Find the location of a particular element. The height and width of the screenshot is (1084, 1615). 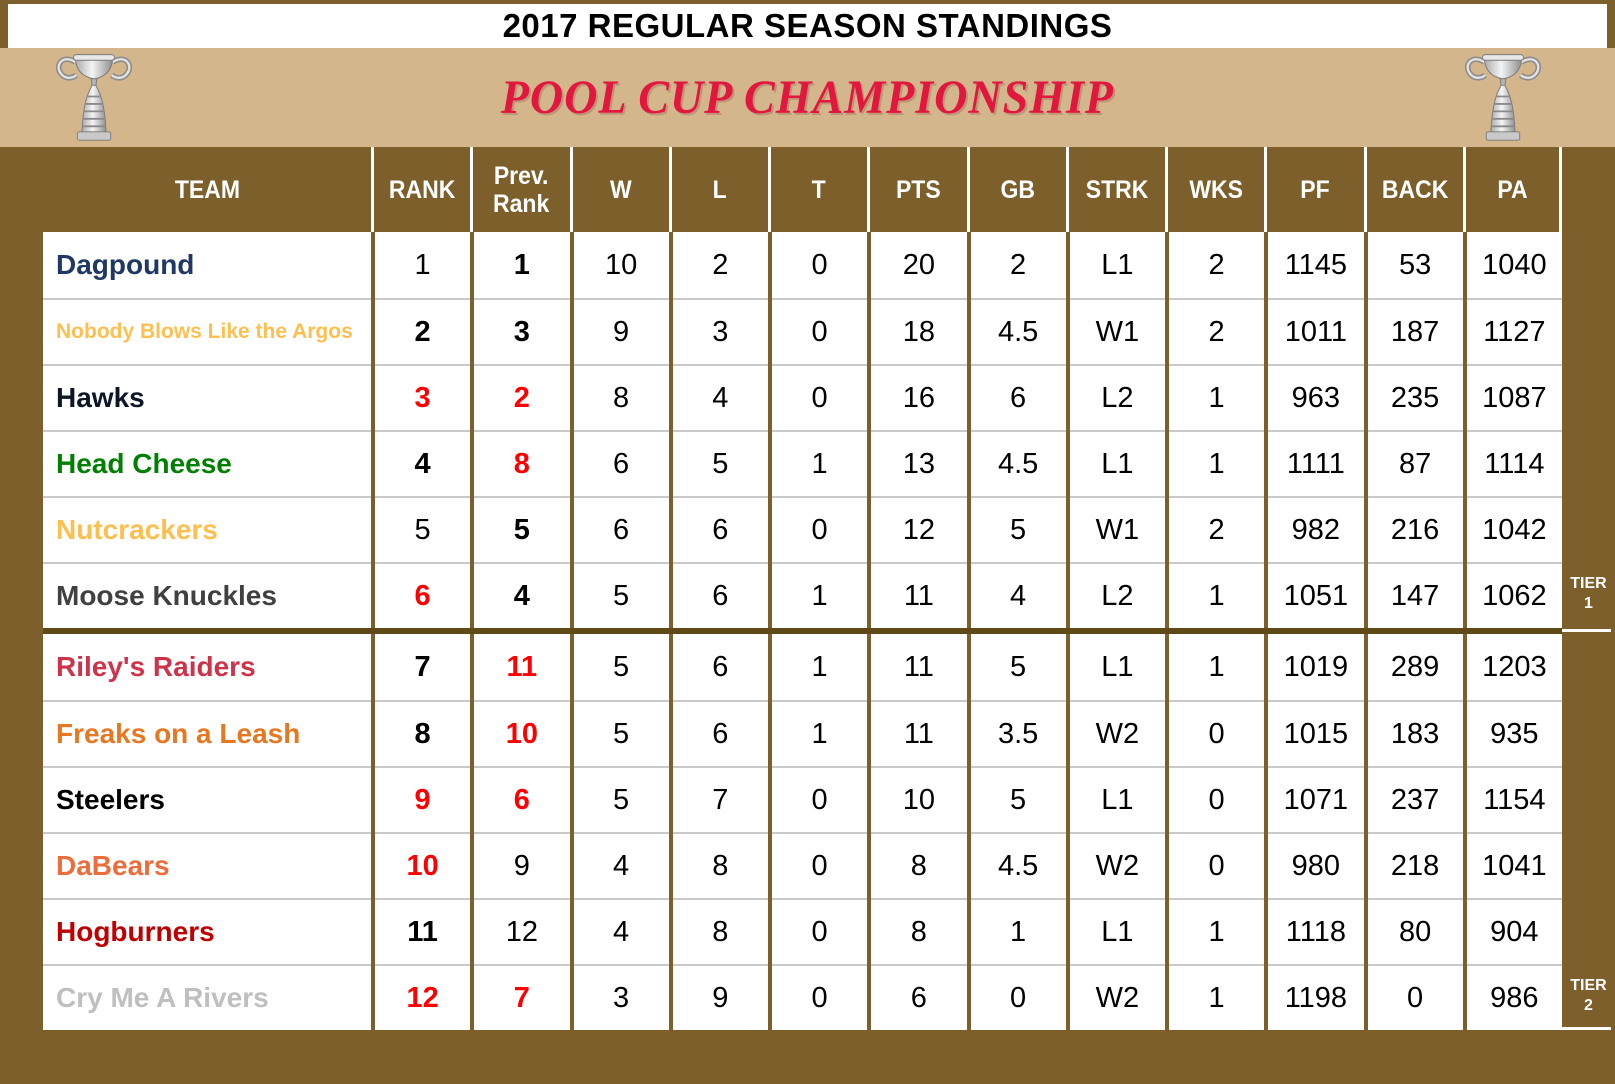

points-cell: 10 is located at coordinates (919, 799).